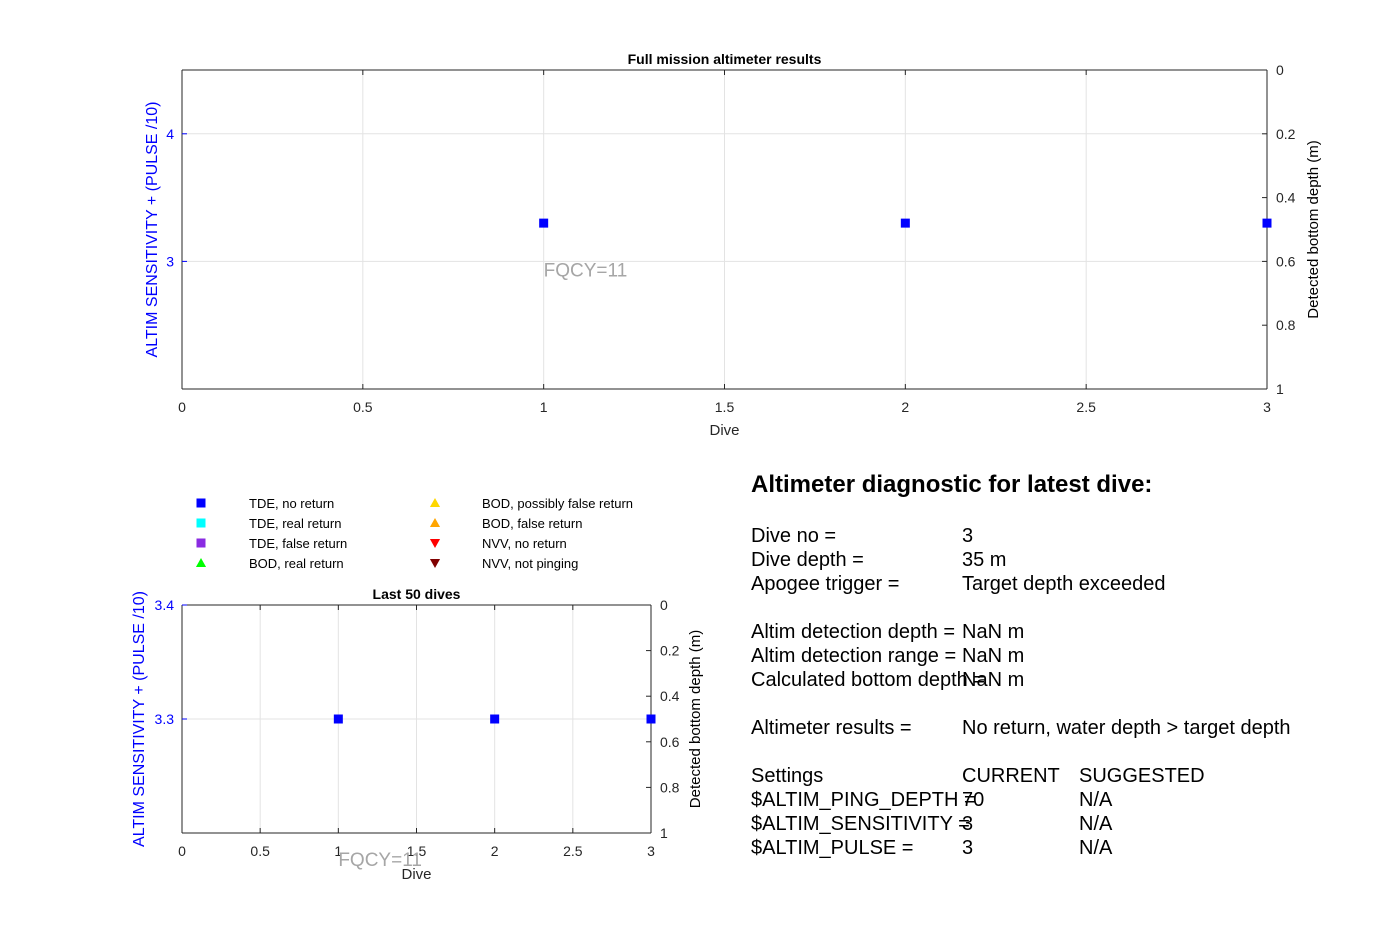 Image resolution: width=1400 pixels, height=938 pixels. Describe the element at coordinates (170, 134) in the screenshot. I see `y-tick-label: 4` at that location.